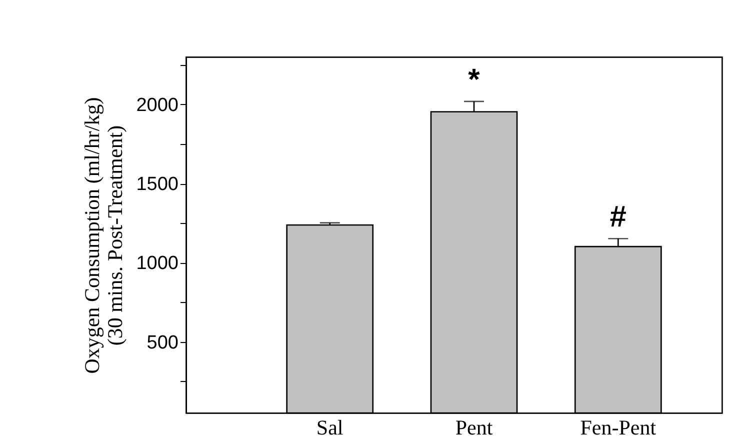  What do you see at coordinates (330, 428) in the screenshot?
I see `x-tick-label: Sal` at bounding box center [330, 428].